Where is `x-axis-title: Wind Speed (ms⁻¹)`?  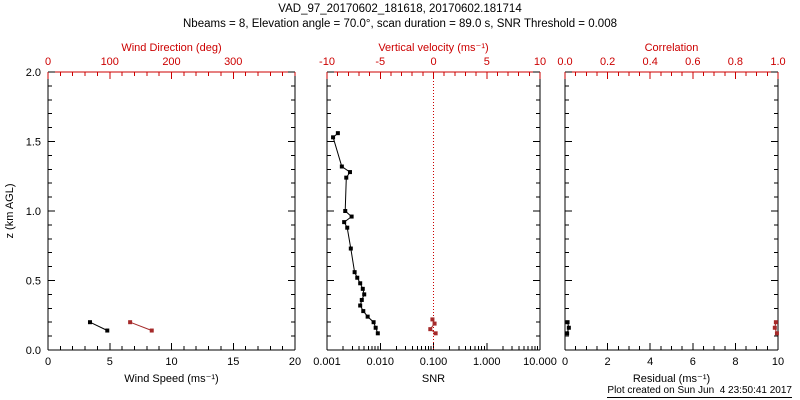 x-axis-title: Wind Speed (ms⁻¹) is located at coordinates (171, 379).